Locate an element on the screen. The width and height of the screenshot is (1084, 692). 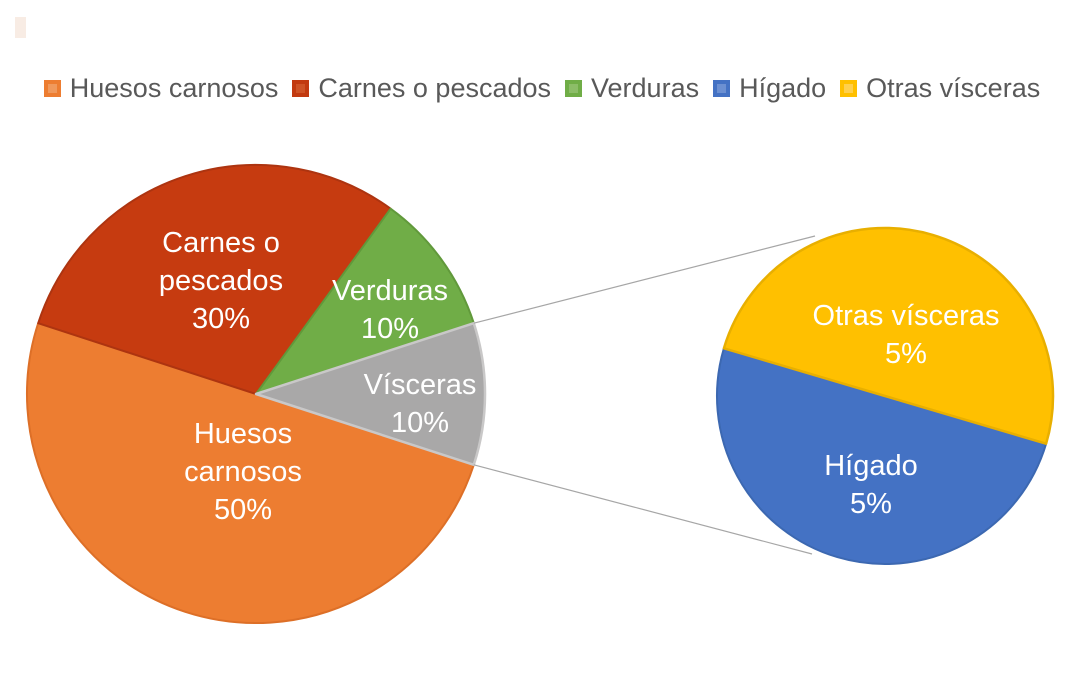
legend-item-huesos-carnosos: Huesos carnosos is located at coordinates (161, 88).